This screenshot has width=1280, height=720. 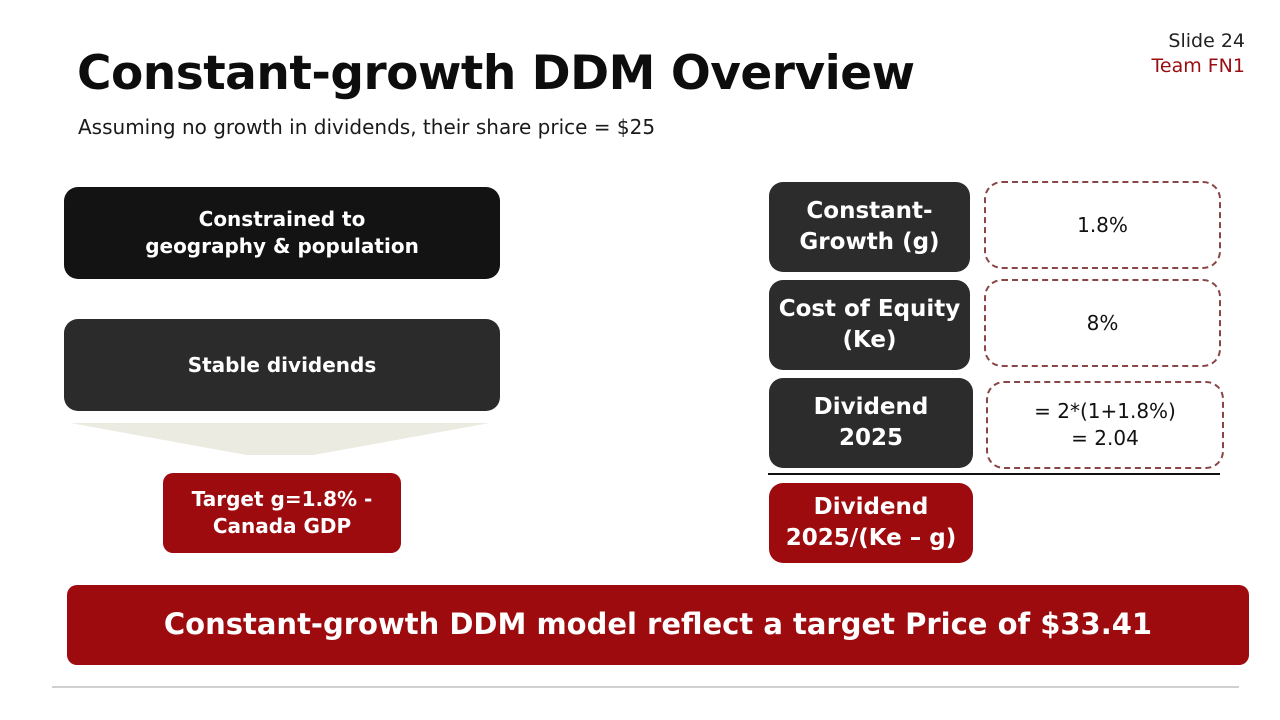 What do you see at coordinates (1206, 41) in the screenshot?
I see `slide-number: Slide 24` at bounding box center [1206, 41].